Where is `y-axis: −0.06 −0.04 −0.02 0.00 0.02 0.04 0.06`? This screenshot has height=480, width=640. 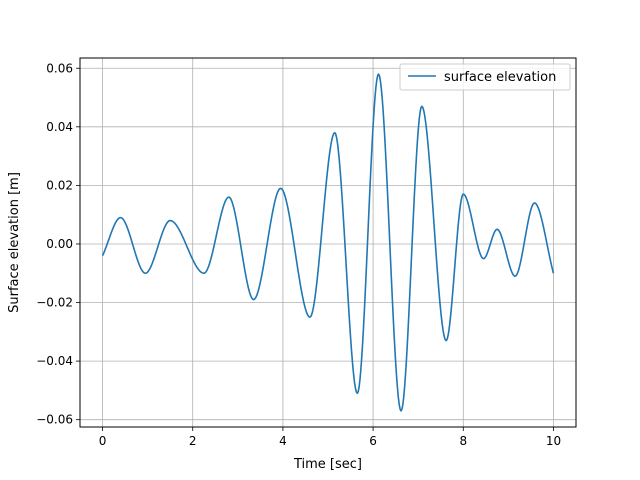
y-axis: −0.06 −0.04 −0.02 0.00 0.02 0.04 0.06 is located at coordinates (58, 244).